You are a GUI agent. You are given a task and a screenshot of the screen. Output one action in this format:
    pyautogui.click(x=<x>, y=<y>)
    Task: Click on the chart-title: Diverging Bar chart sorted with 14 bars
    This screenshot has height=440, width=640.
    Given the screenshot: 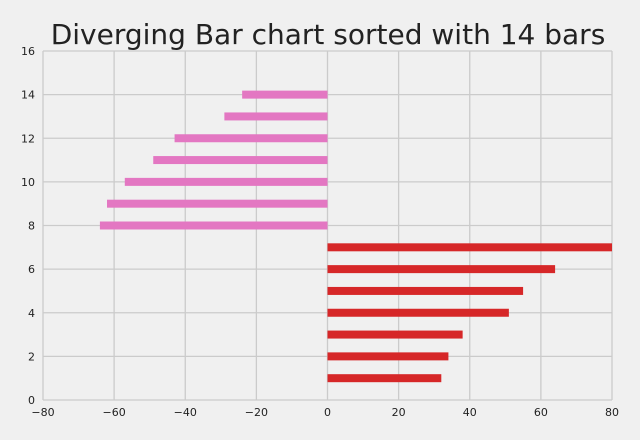 What is the action you would take?
    pyautogui.click(x=328, y=34)
    